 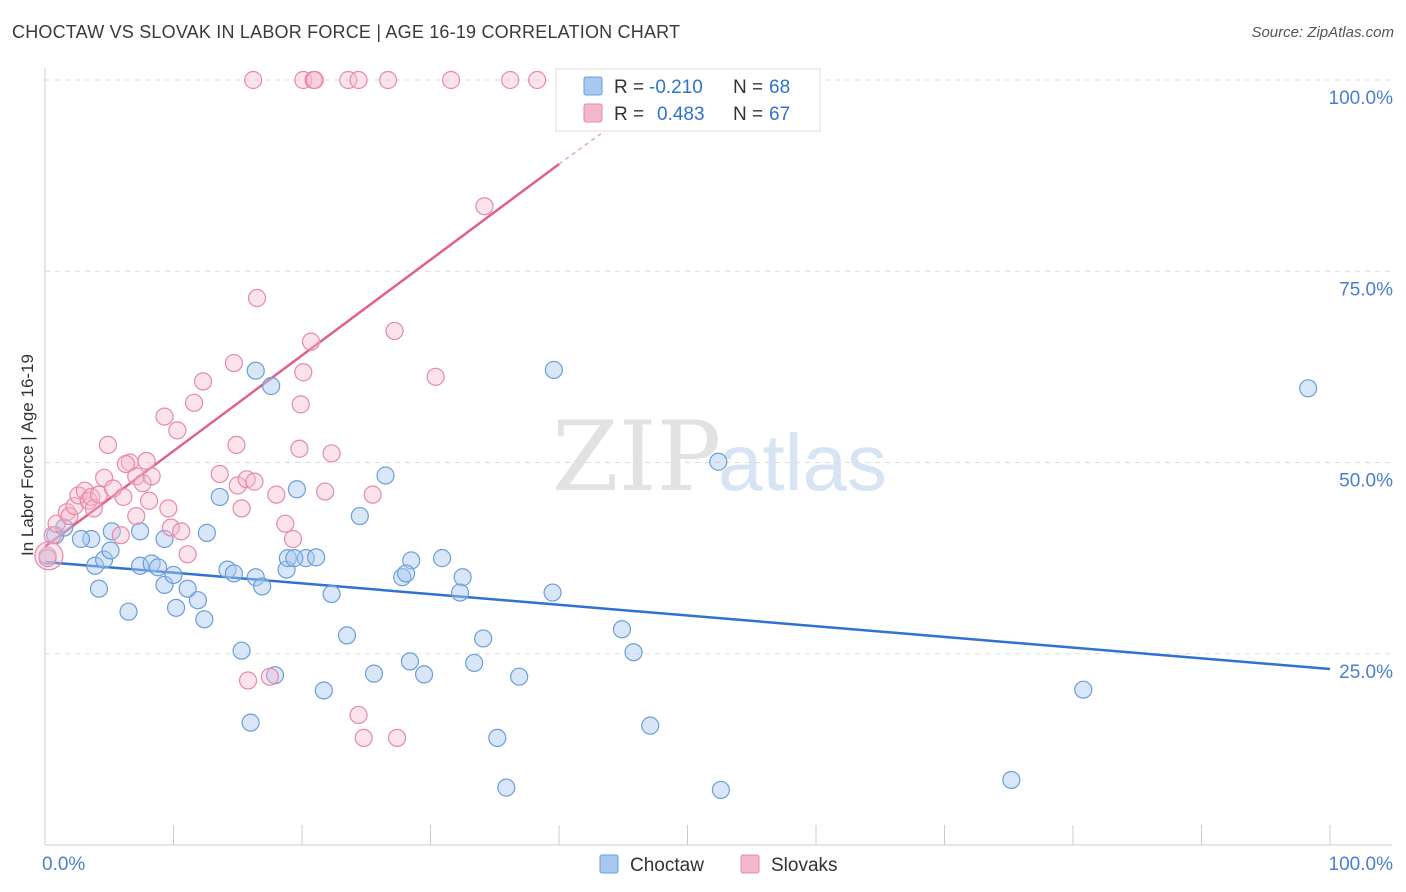 I want to click on legend-r-value-slovaks: 0.483, so click(x=681, y=114).